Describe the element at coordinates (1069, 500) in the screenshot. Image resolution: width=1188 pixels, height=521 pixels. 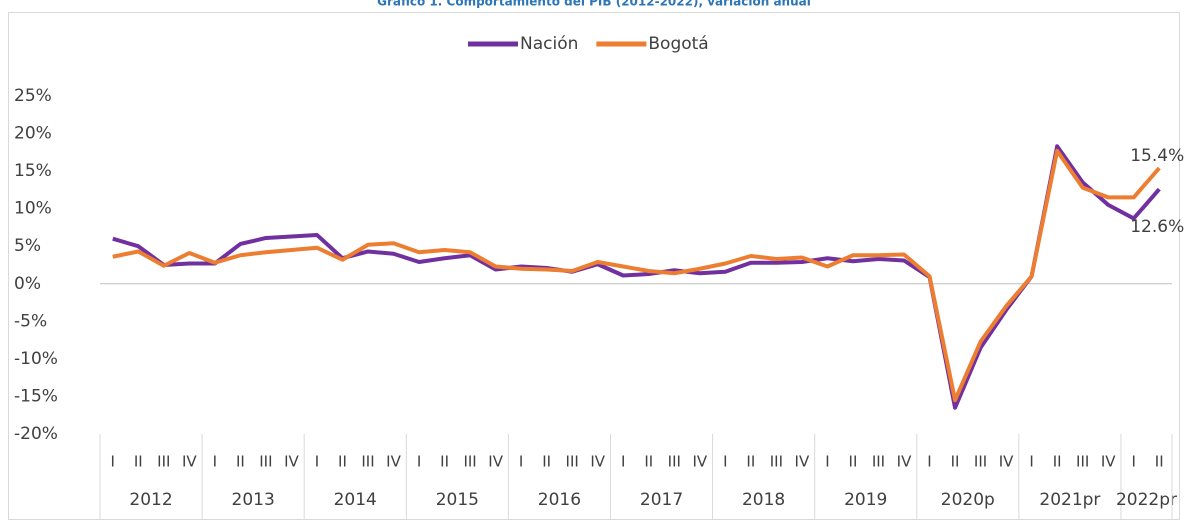
I see `x-group-label: 2021pr` at that location.